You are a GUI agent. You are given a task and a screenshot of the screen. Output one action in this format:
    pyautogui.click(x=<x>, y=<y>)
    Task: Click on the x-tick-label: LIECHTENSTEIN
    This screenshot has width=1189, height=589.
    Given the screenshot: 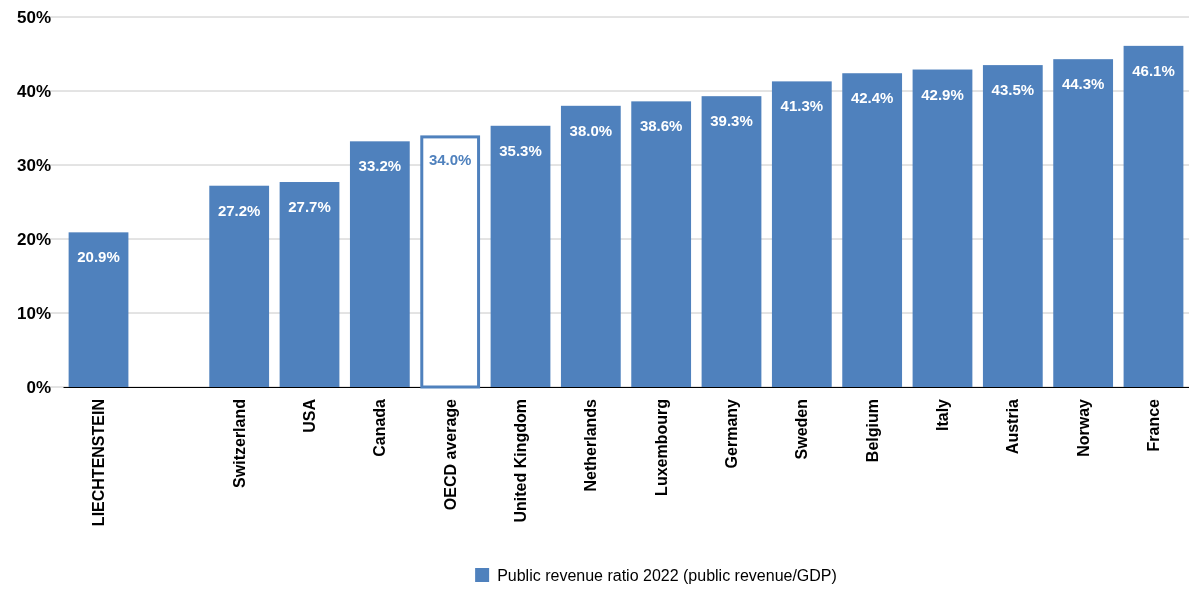 What is the action you would take?
    pyautogui.click(x=99, y=463)
    